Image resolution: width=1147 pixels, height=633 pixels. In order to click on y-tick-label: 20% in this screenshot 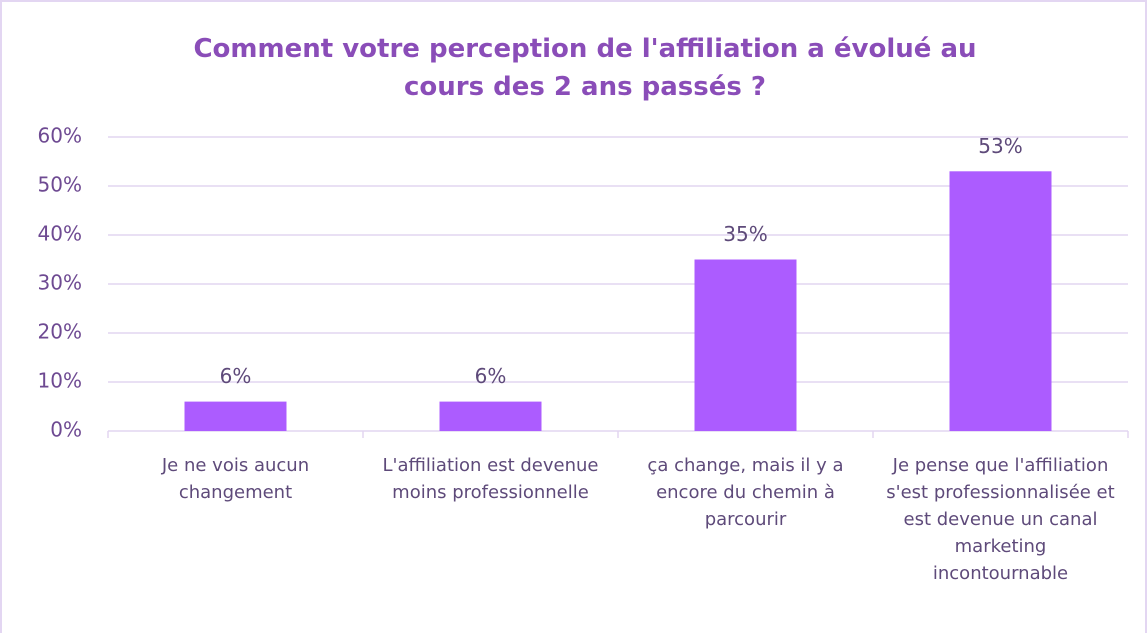, I will do `click(60, 332)`.